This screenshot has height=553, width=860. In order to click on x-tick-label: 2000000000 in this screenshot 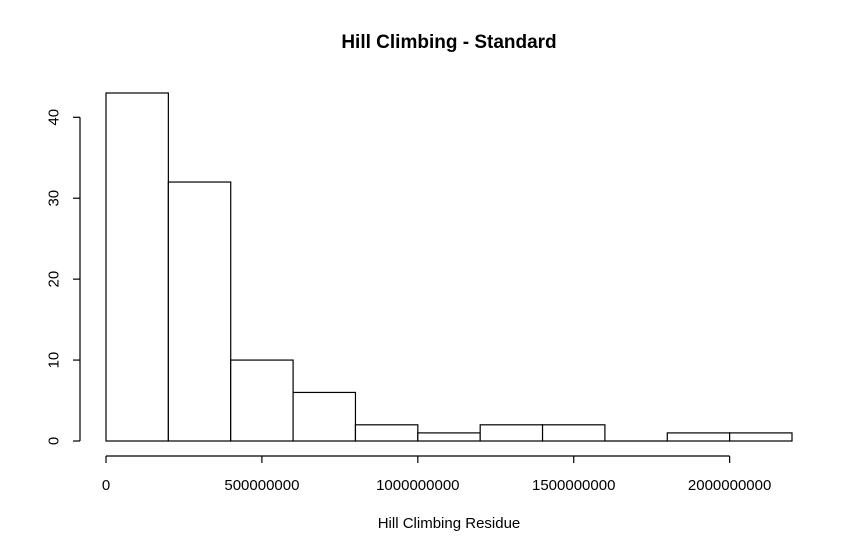, I will do `click(729, 485)`.